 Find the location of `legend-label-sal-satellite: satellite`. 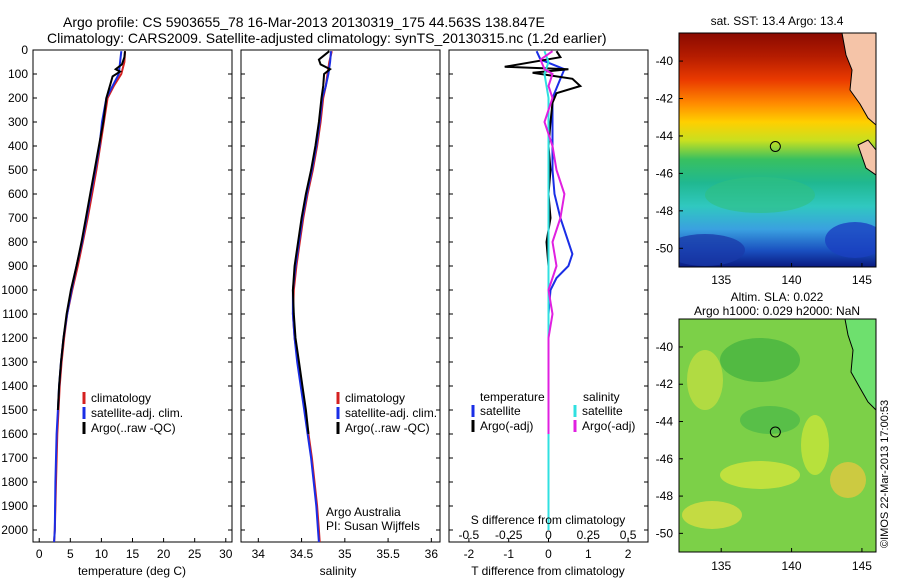

legend-label-sal-satellite: satellite is located at coordinates (602, 411).